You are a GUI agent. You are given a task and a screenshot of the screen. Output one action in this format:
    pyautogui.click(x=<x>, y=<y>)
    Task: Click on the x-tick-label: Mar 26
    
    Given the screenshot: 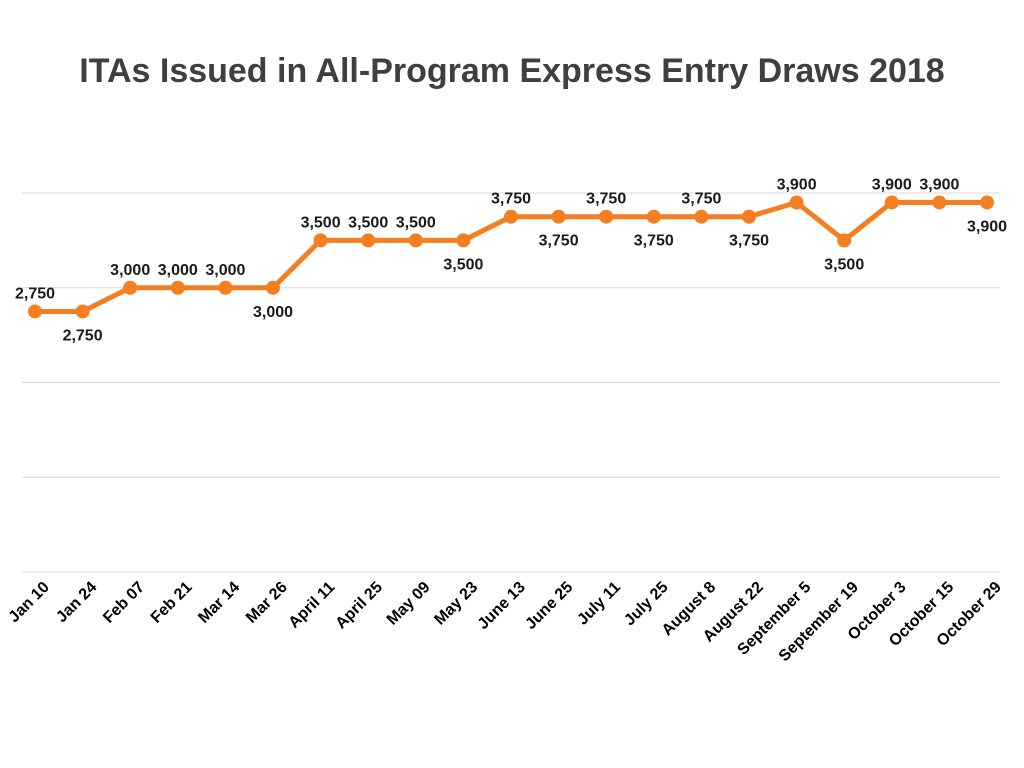 What is the action you would take?
    pyautogui.click(x=267, y=603)
    